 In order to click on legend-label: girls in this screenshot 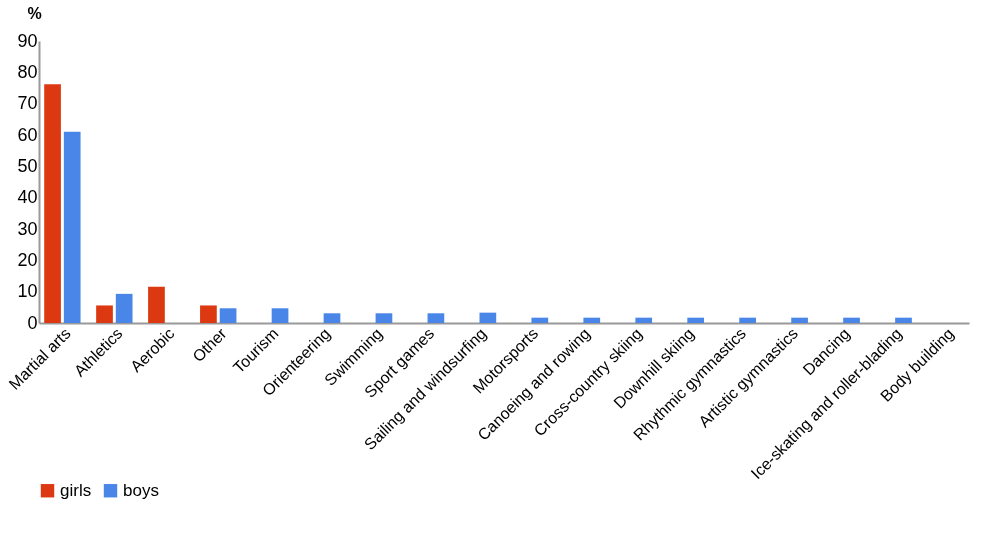, I will do `click(76, 490)`.